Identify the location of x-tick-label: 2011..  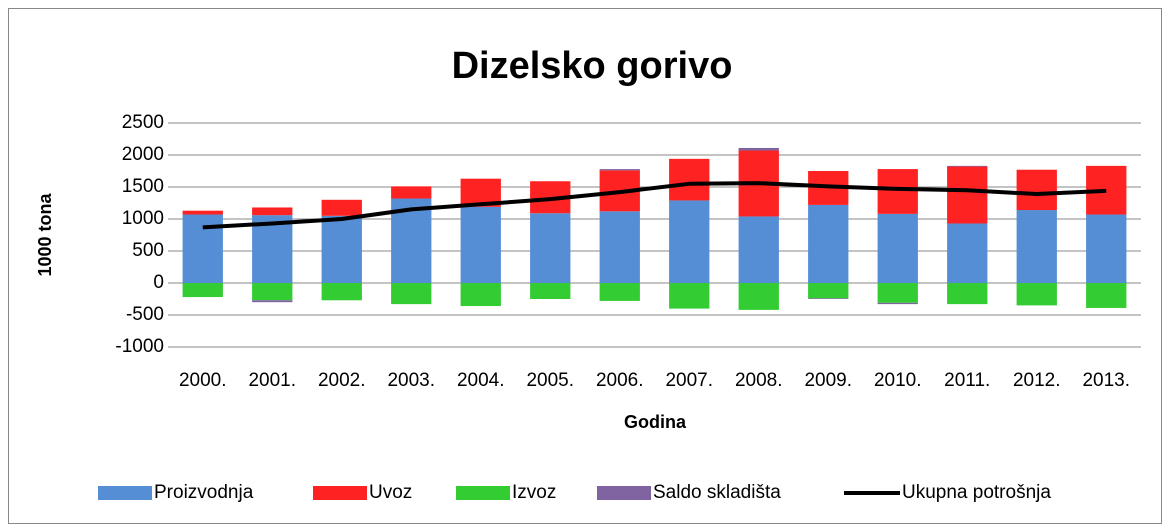
(967, 380).